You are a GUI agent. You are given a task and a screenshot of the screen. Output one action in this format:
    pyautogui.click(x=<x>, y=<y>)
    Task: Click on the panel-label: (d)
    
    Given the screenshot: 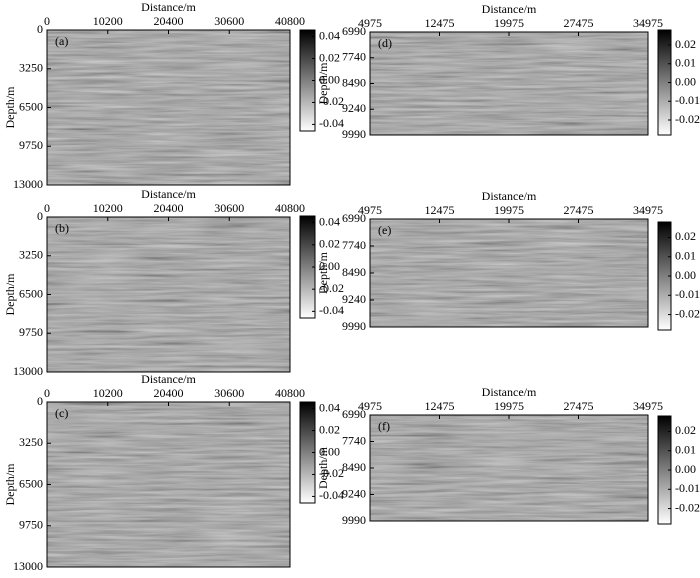 What is the action you would take?
    pyautogui.click(x=385, y=43)
    